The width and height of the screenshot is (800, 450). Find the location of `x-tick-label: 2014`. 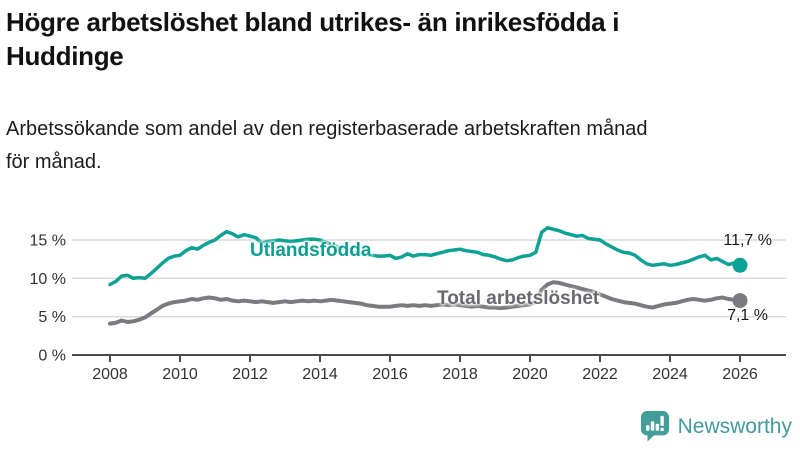

x-tick-label: 2014 is located at coordinates (320, 374).